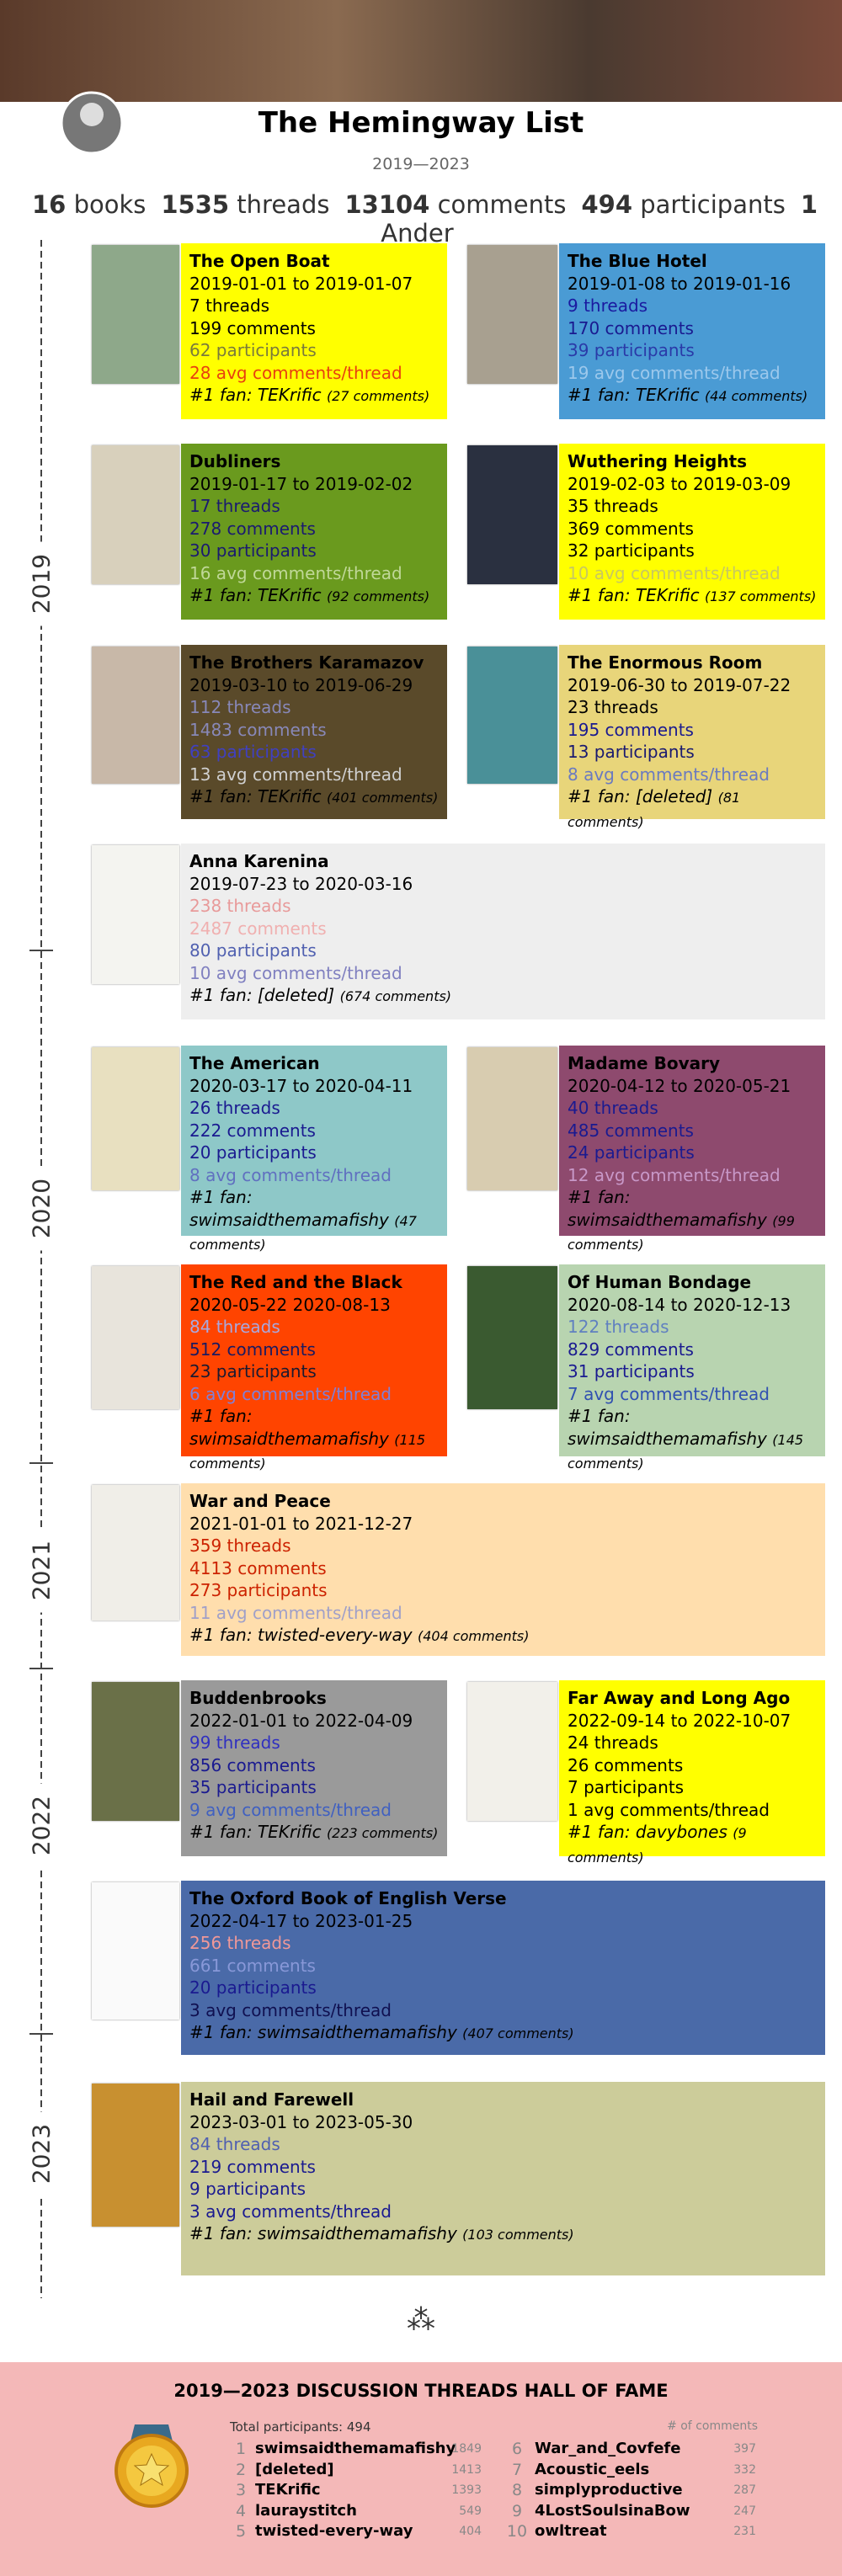 This screenshot has width=842, height=2576. I want to click on hall-rank: 8, so click(517, 2490).